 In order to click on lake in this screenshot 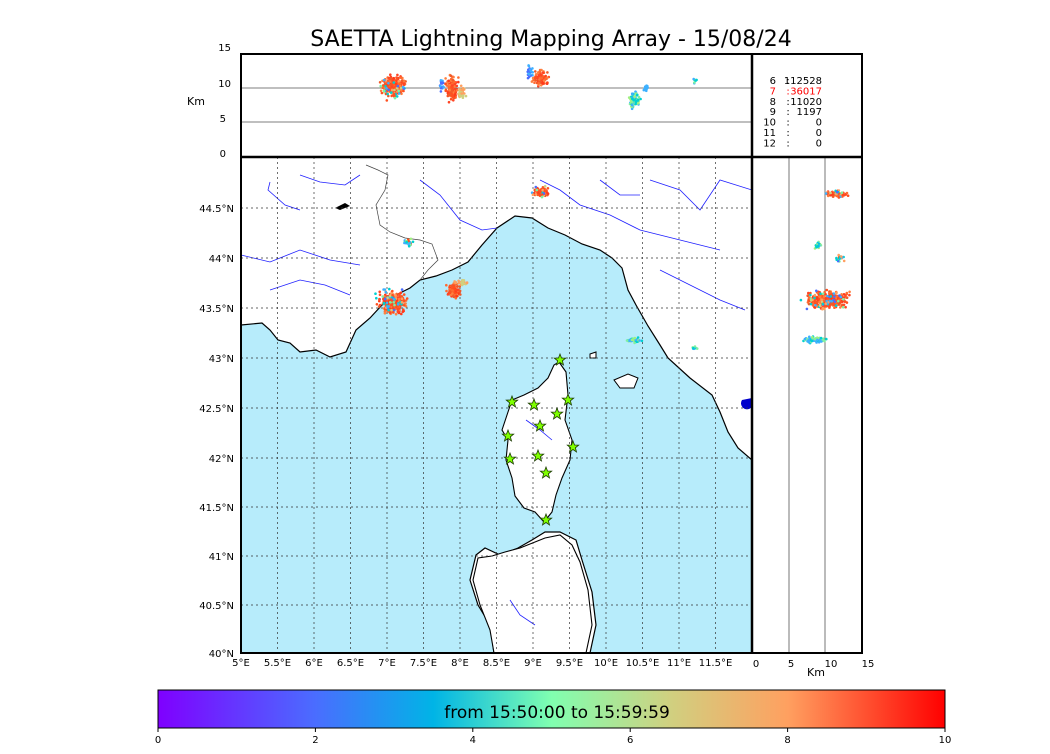, I will do `click(342, 206)`.